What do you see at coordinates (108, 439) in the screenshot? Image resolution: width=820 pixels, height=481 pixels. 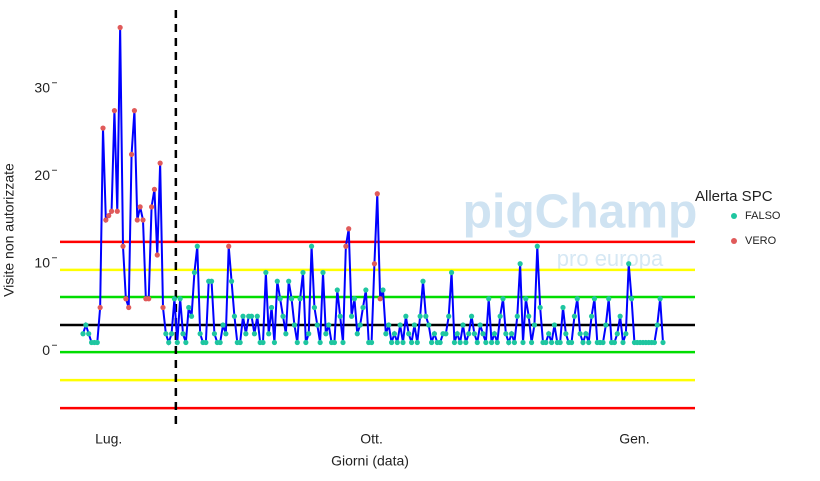 I see `x-tick-label: Lug.` at bounding box center [108, 439].